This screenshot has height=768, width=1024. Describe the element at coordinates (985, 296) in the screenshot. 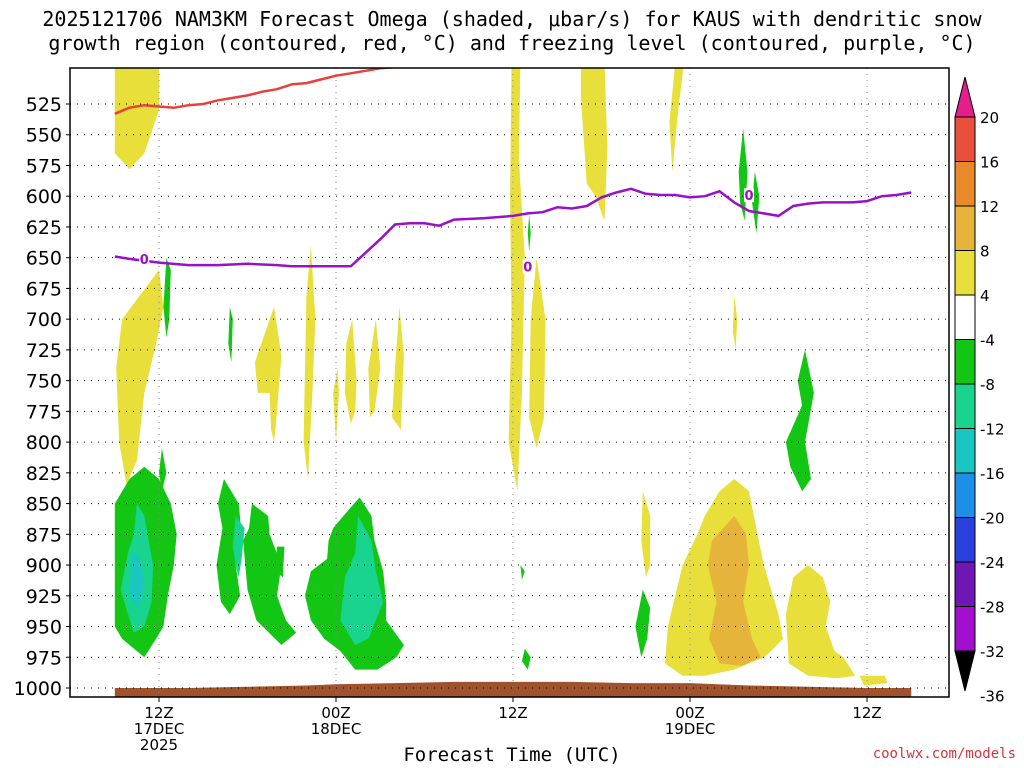

I see `colorbar-label-4: 4` at that location.